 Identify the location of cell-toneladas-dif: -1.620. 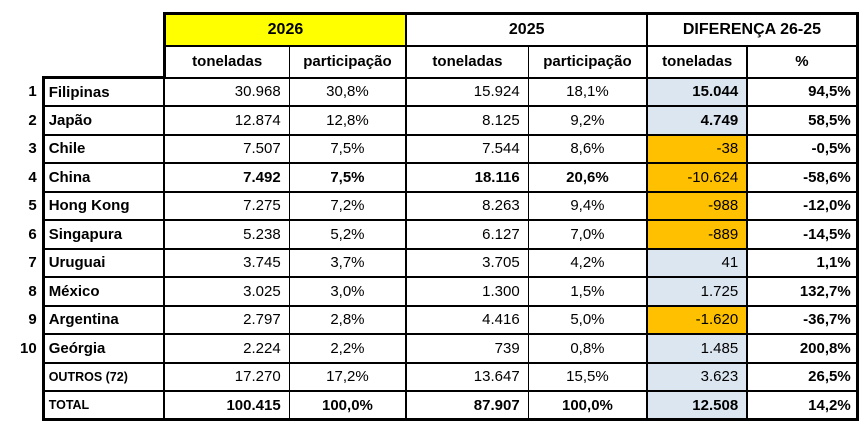
(698, 320).